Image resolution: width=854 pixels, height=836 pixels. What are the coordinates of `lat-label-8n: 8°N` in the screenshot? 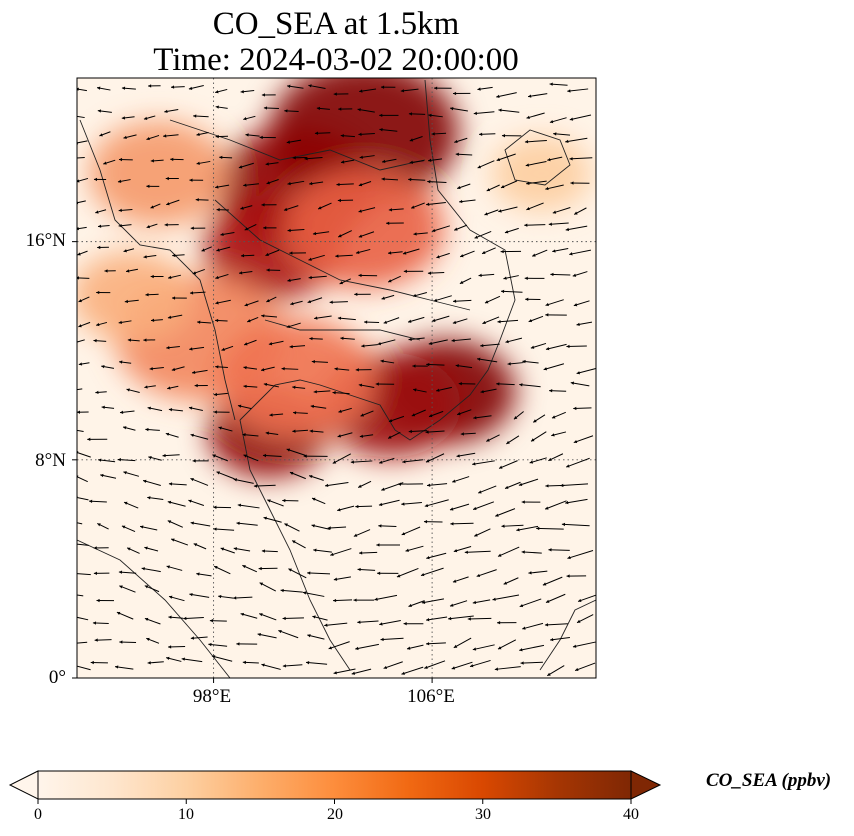 It's located at (50, 460).